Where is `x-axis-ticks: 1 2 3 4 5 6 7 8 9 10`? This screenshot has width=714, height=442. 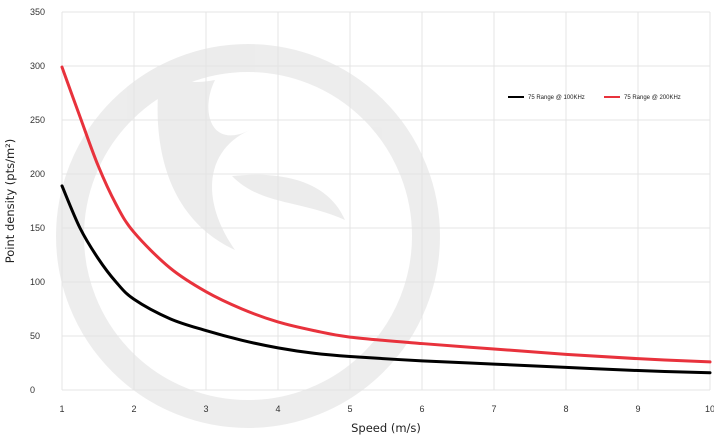
x-axis-ticks: 1 2 3 4 5 6 7 8 9 10 is located at coordinates (386, 409).